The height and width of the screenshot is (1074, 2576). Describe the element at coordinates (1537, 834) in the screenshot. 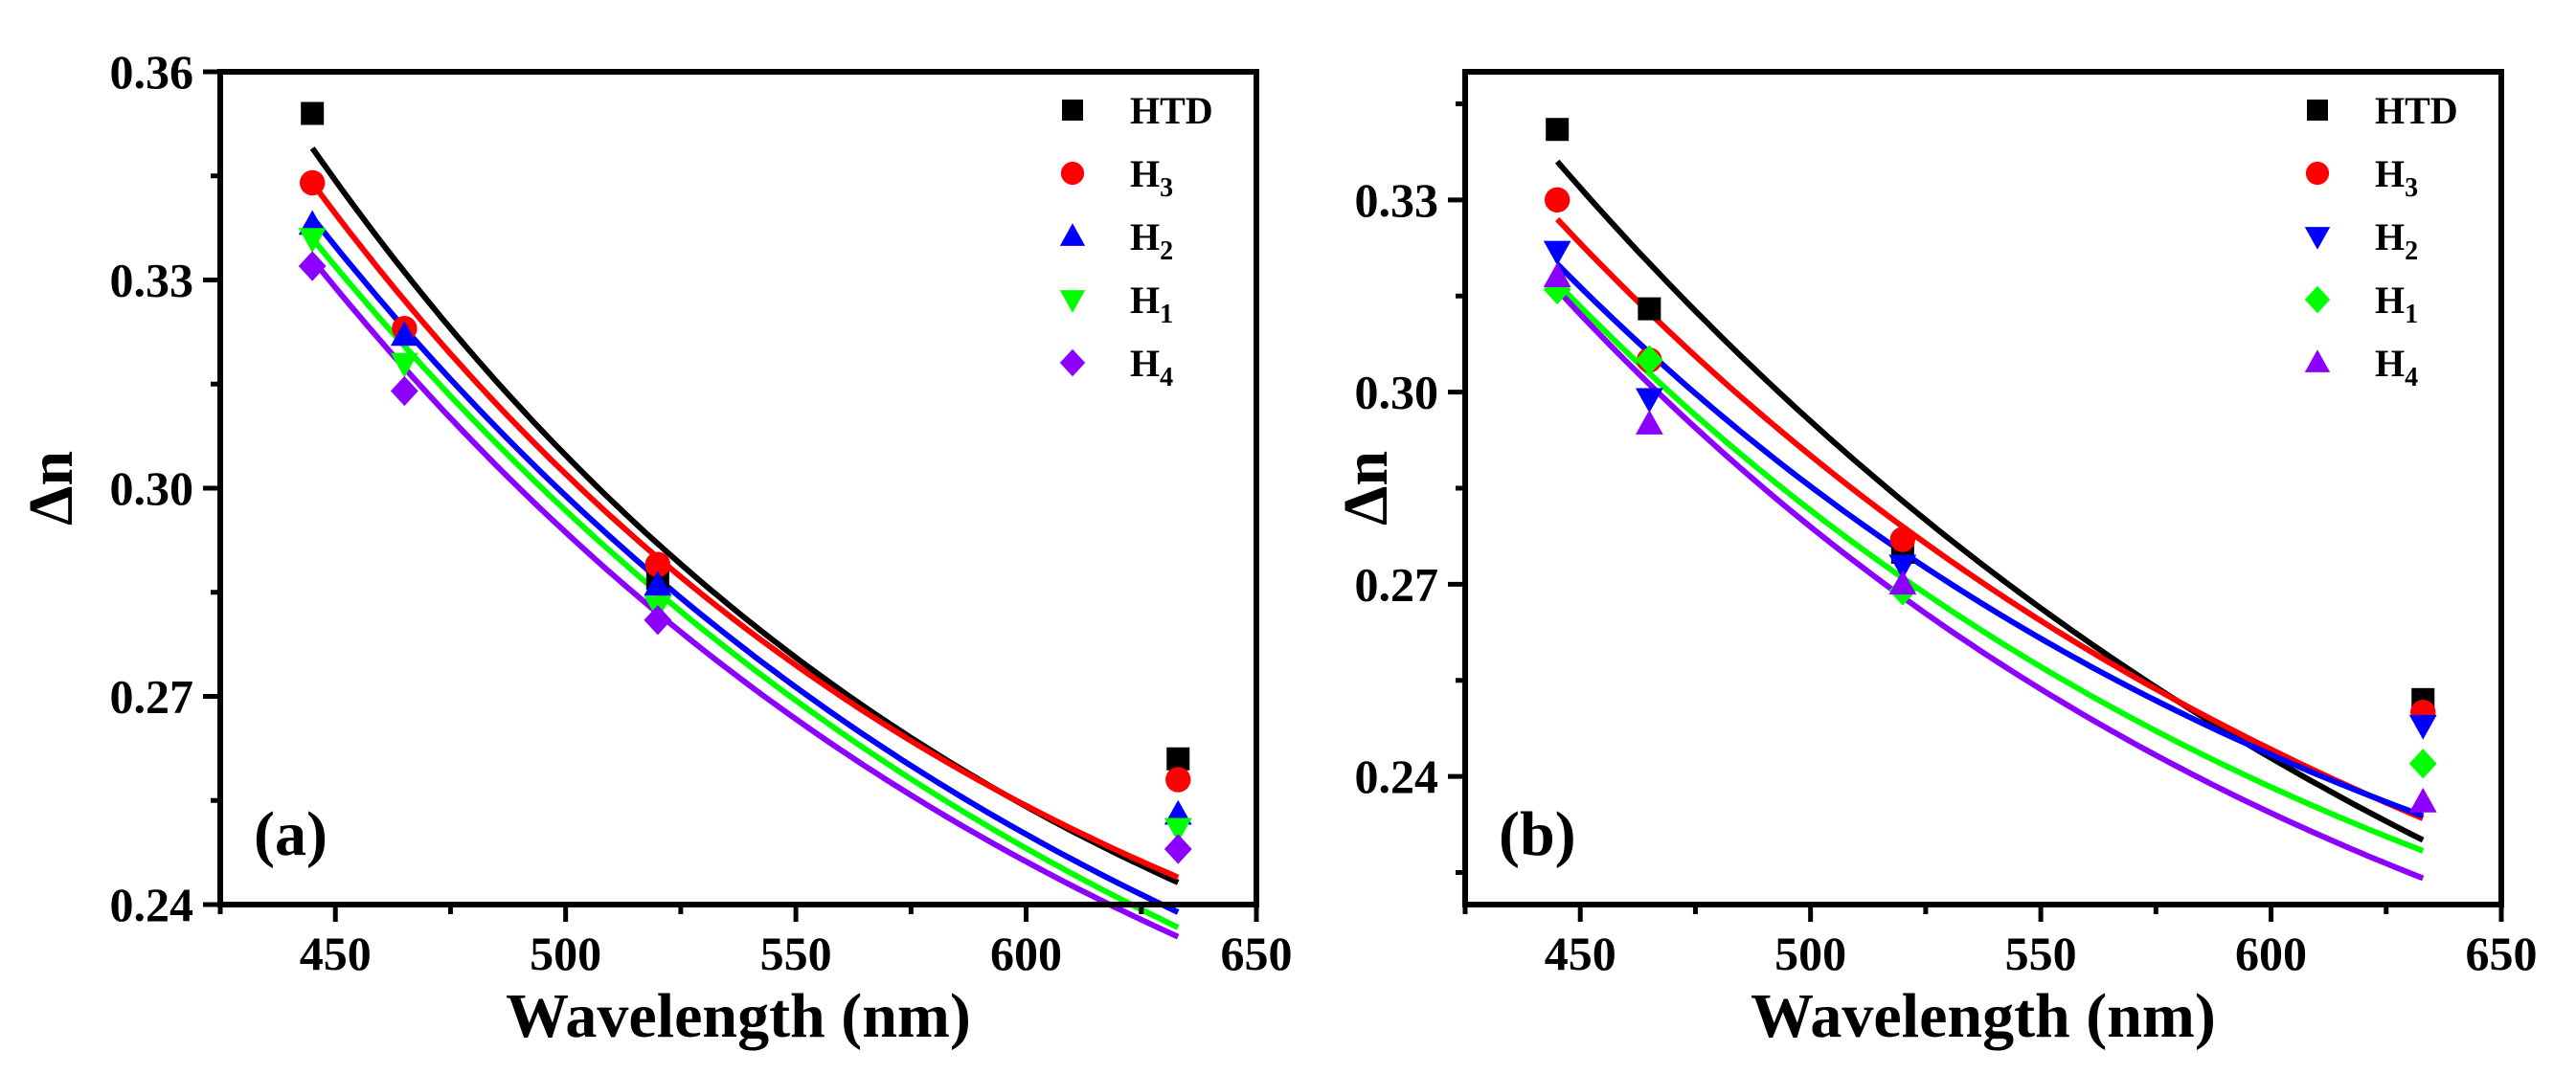

I see `panel-label: (b)` at that location.